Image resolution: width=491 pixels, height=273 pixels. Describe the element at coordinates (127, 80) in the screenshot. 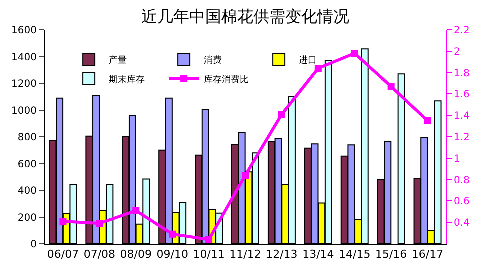

I see `legend-label: 期末库存` at that location.